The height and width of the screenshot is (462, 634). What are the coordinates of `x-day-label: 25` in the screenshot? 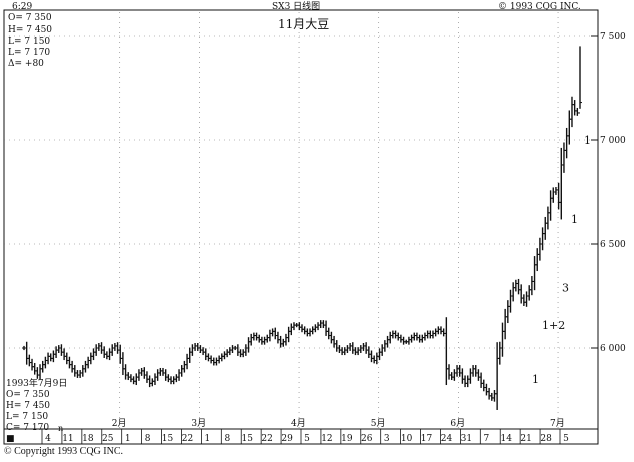 It's located at (108, 439).